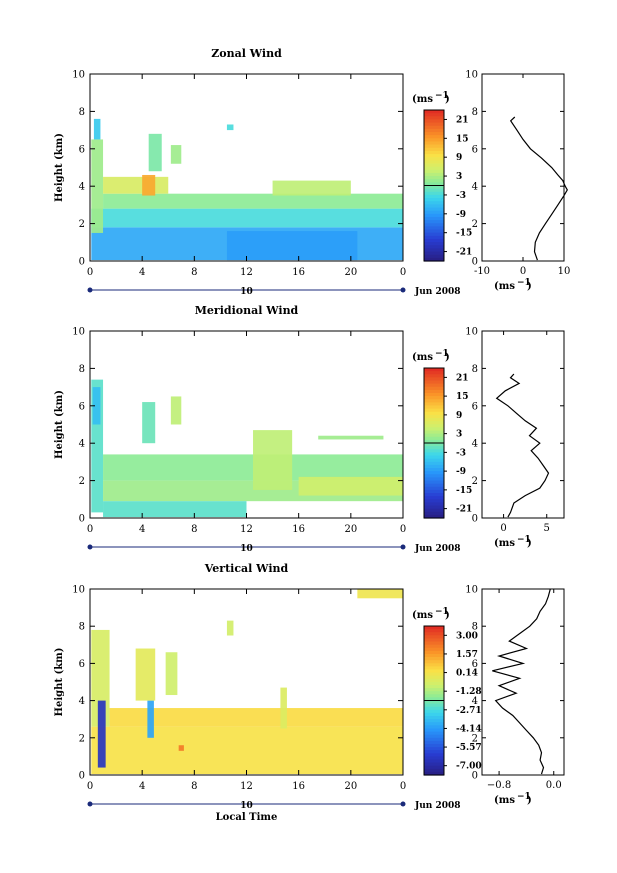  What do you see at coordinates (437, 806) in the screenshot?
I see `month-label: Jun 2008` at bounding box center [437, 806].